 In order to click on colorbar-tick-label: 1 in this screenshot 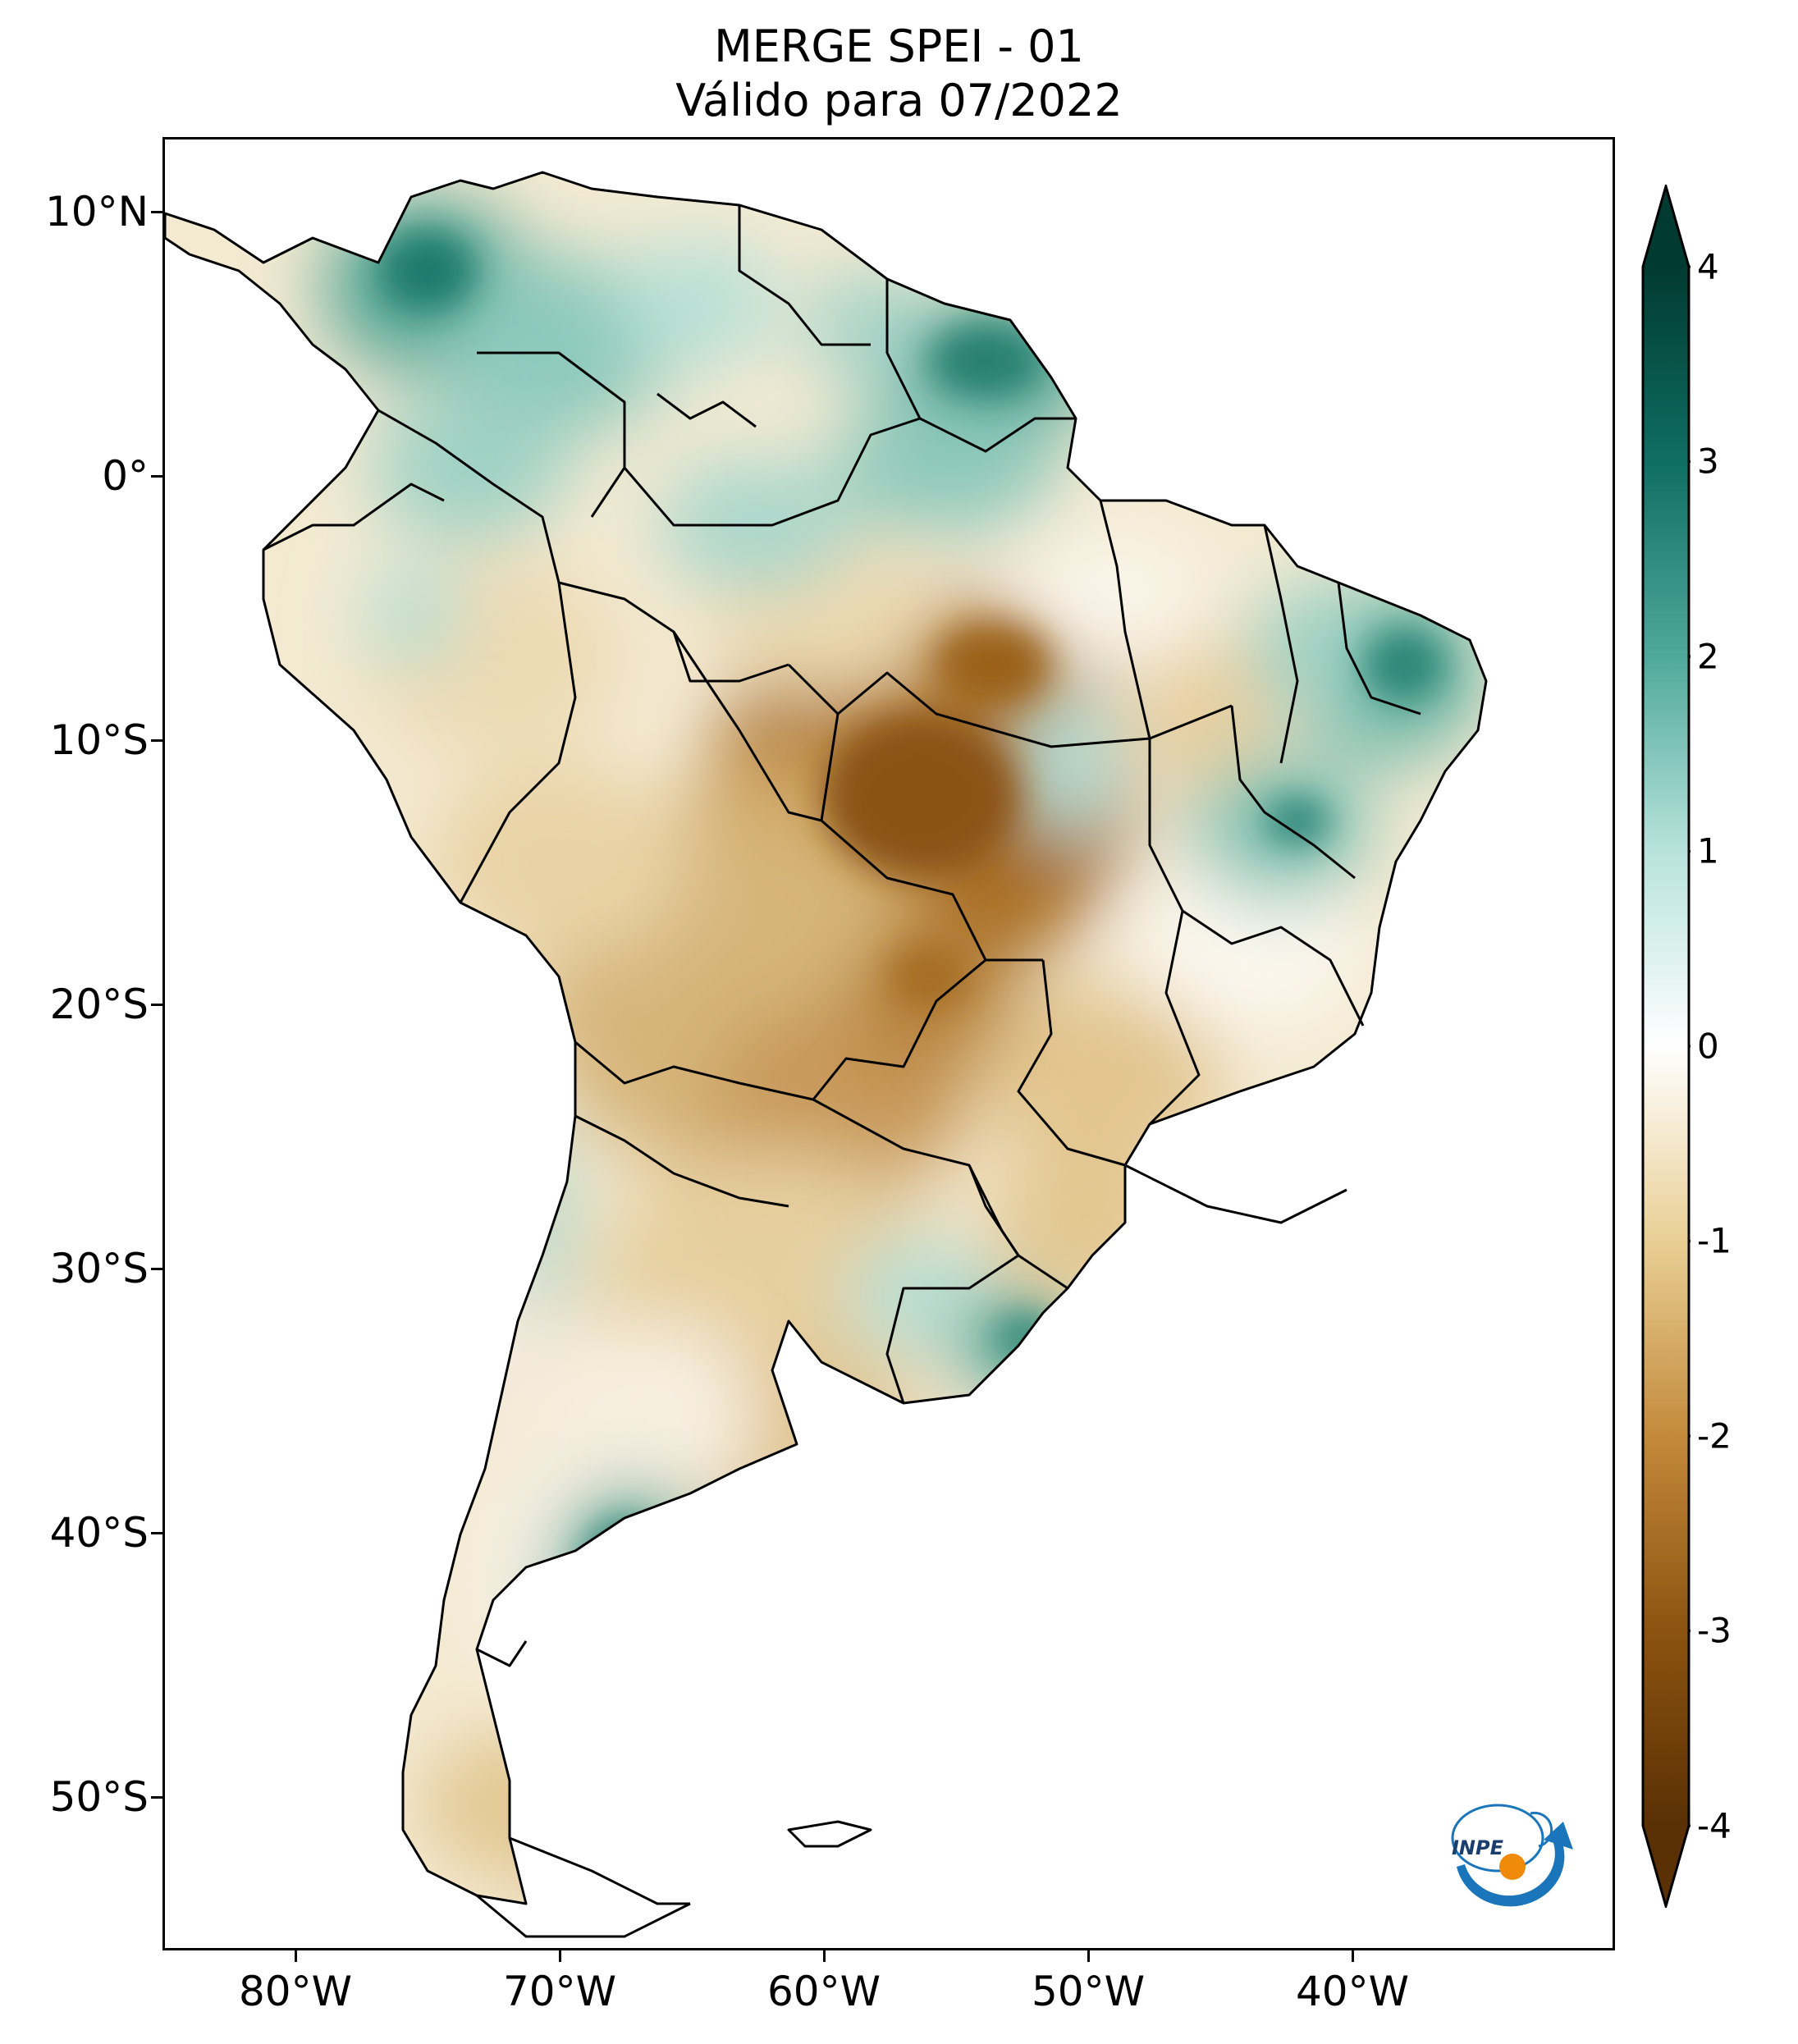, I will do `click(1708, 851)`.